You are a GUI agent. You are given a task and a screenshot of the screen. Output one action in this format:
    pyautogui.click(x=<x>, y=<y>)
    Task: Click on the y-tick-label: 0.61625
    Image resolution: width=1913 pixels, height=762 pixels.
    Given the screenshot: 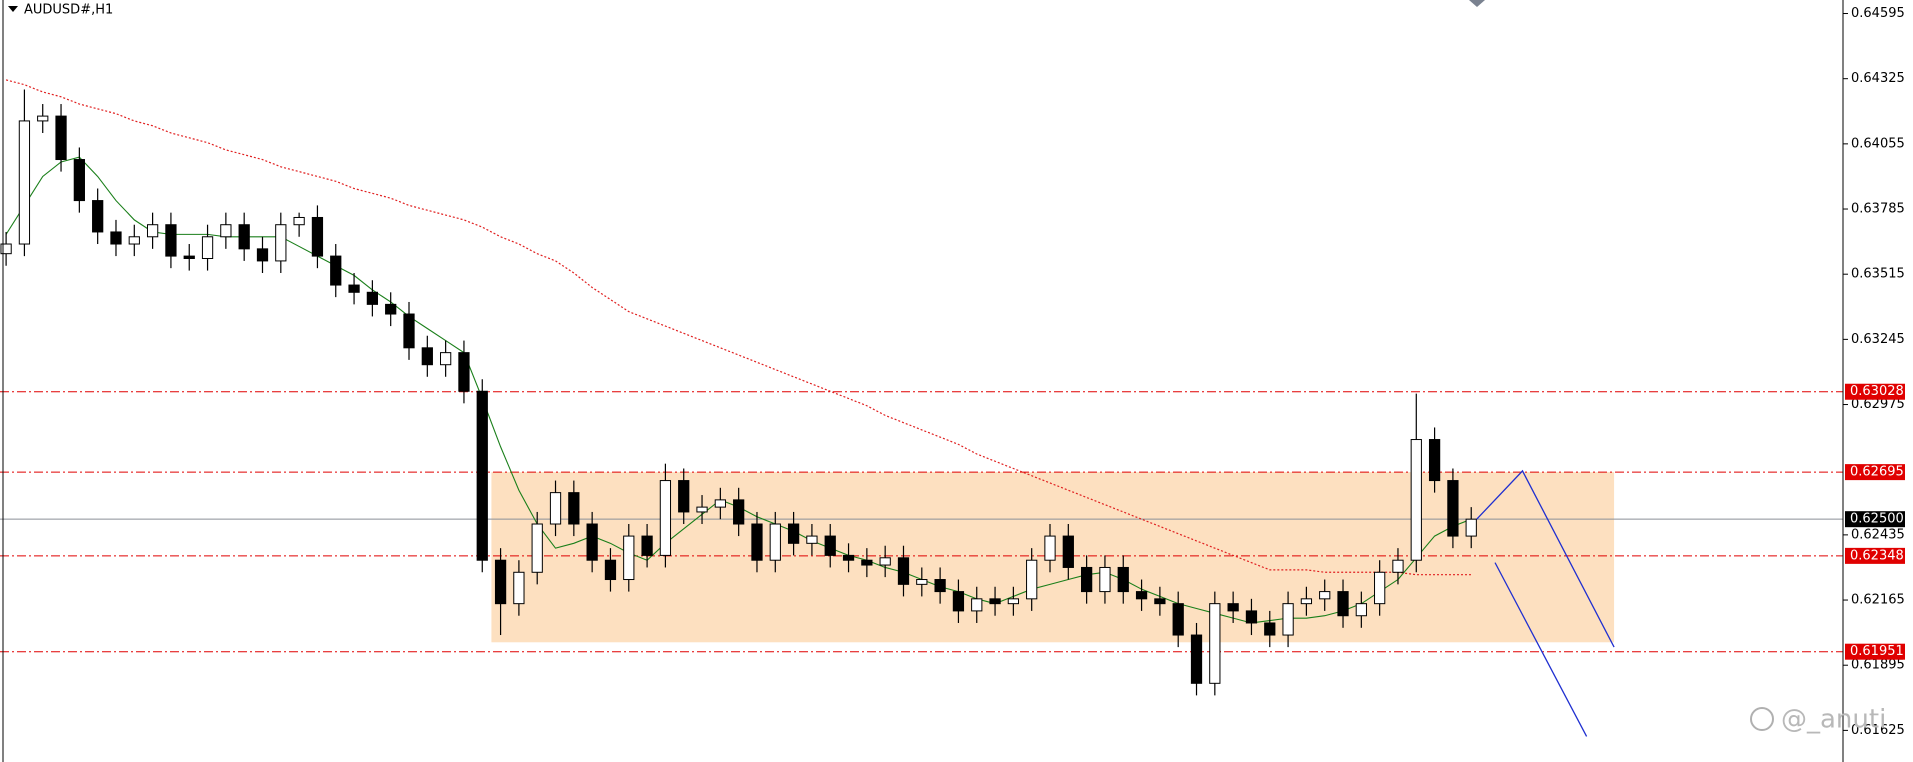 What is the action you would take?
    pyautogui.click(x=1878, y=730)
    